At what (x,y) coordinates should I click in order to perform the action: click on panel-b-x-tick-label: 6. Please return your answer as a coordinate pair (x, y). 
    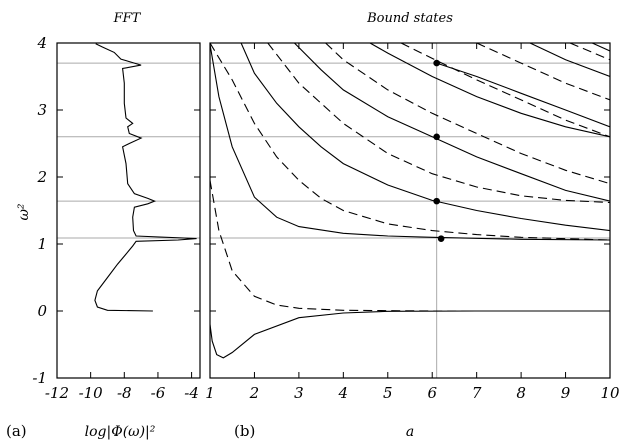
    Looking at the image, I should click on (432, 393).